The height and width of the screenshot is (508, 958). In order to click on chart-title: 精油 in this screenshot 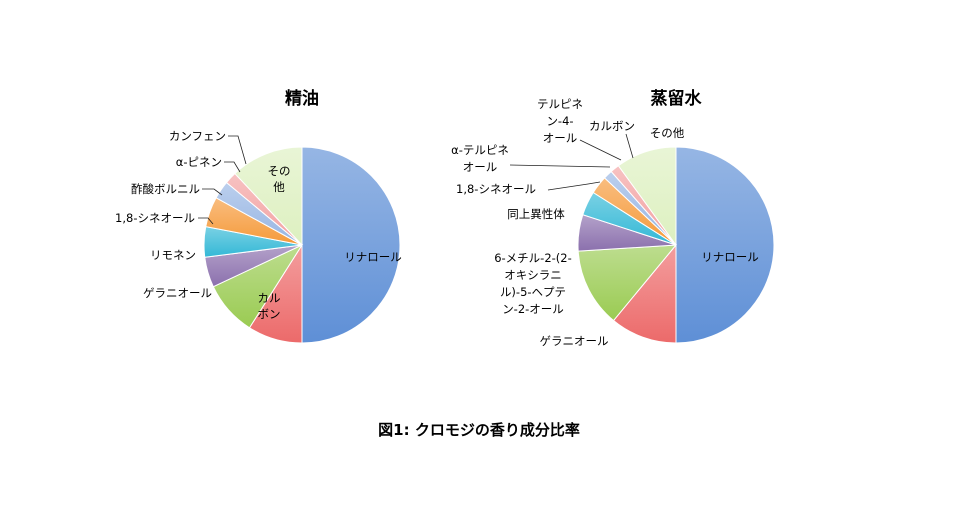, I will do `click(302, 98)`.